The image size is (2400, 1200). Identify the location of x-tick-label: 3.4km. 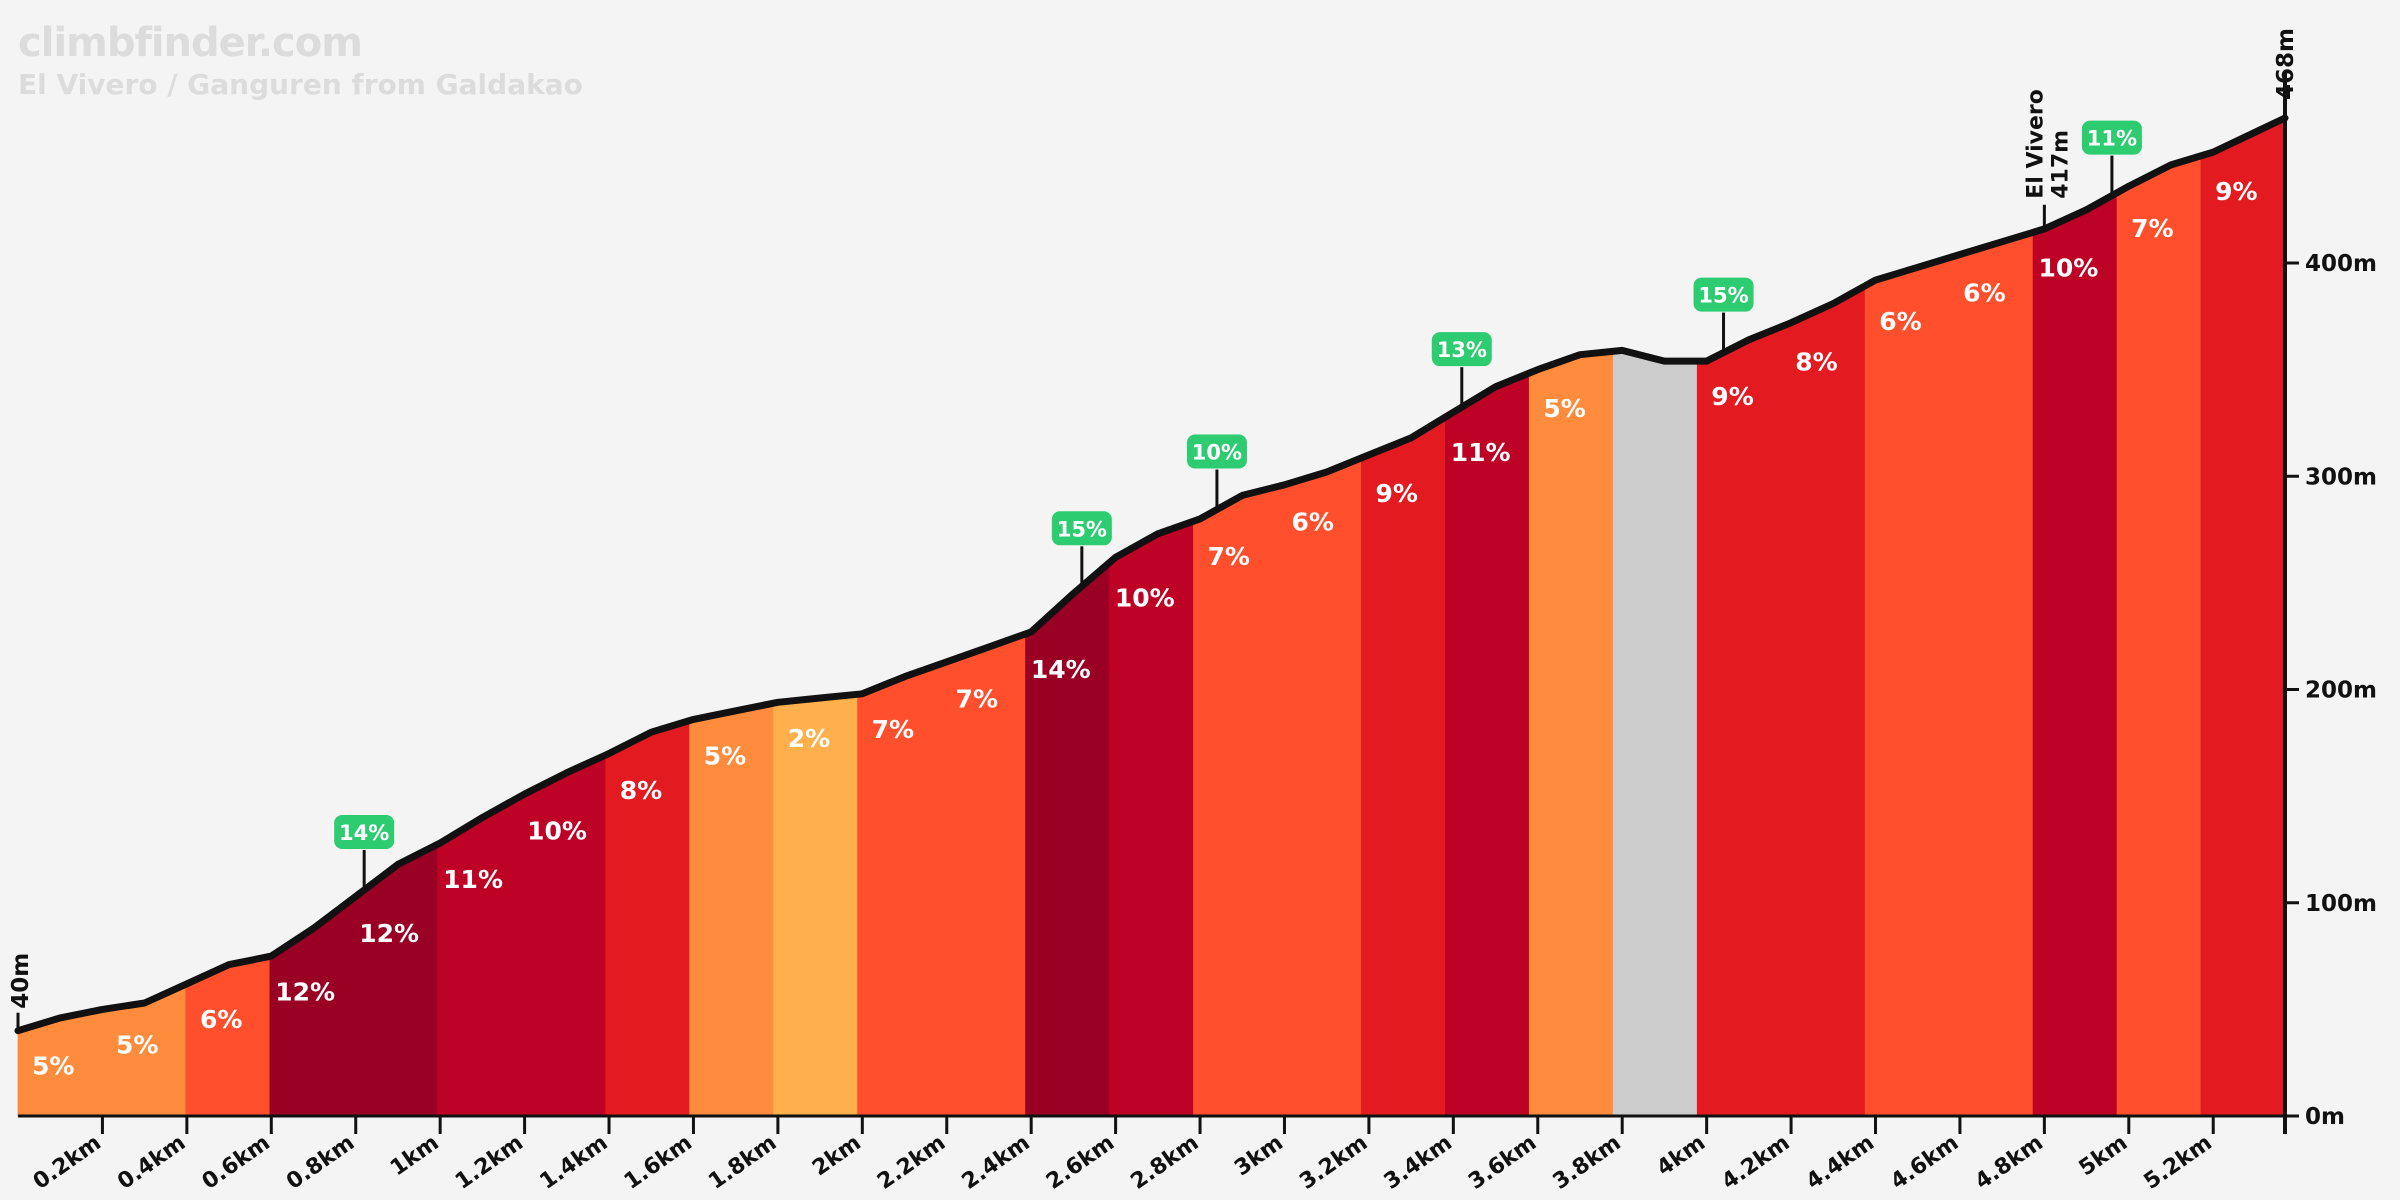
(1418, 1162).